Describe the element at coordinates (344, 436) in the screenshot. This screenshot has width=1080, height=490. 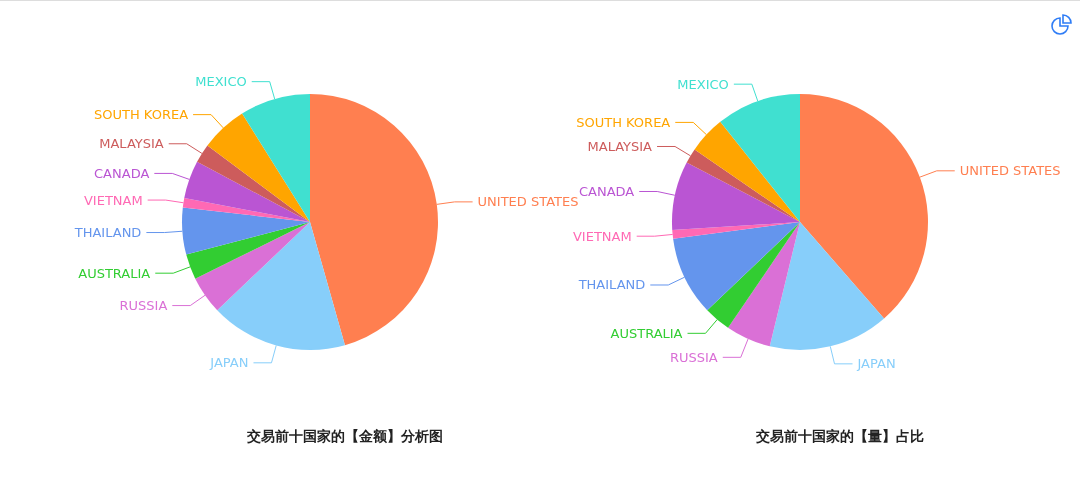
I see `text: 交易前十国家的【金额】分析图` at that location.